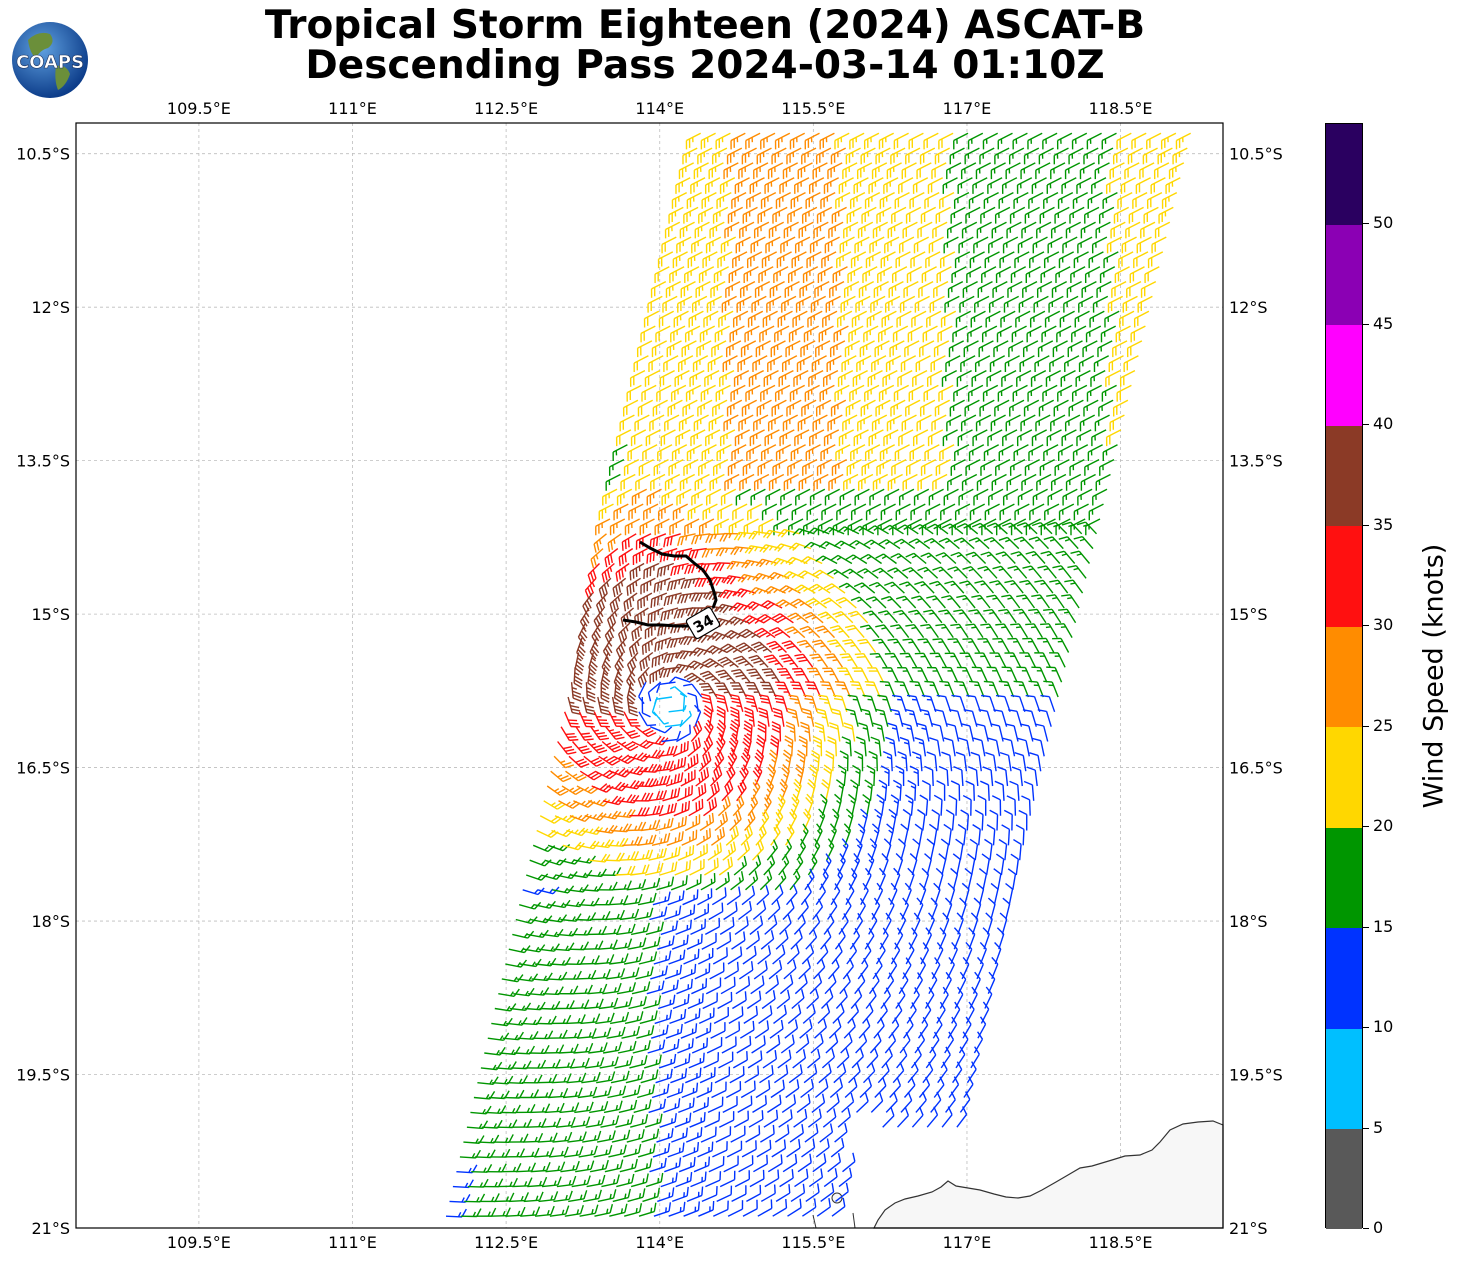 Image resolution: width=1462 pixels, height=1264 pixels. I want to click on y-tick-label-left: 21°S, so click(50, 1228).